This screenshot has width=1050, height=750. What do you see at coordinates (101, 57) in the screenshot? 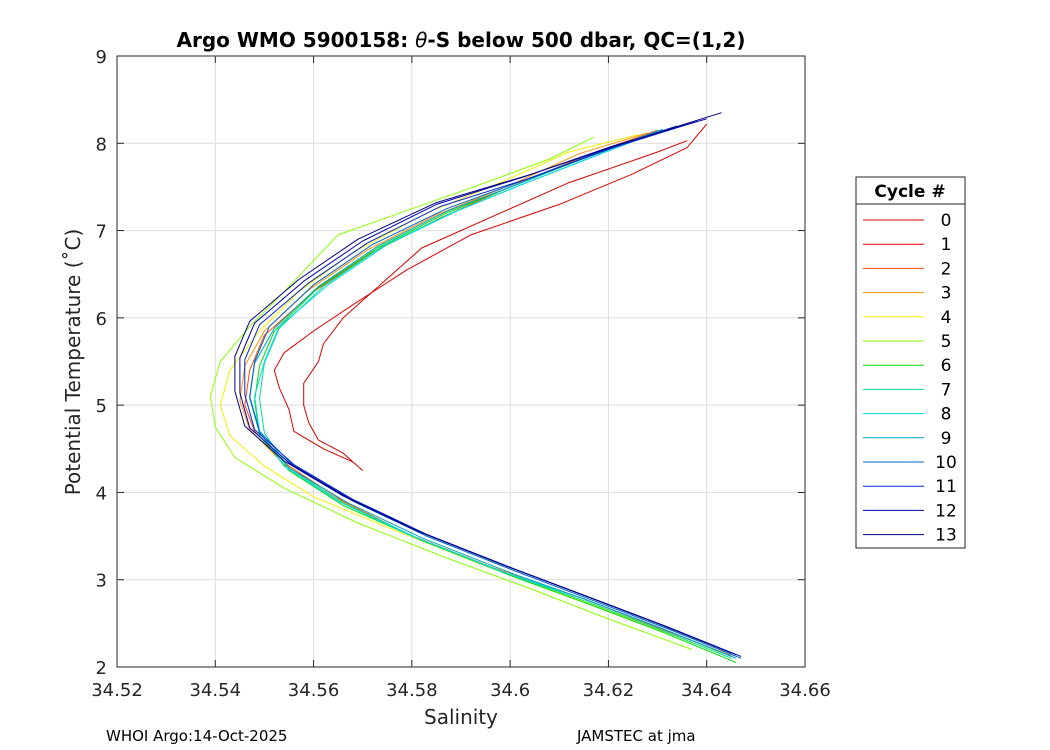
I see `y-tick-label: 9` at bounding box center [101, 57].